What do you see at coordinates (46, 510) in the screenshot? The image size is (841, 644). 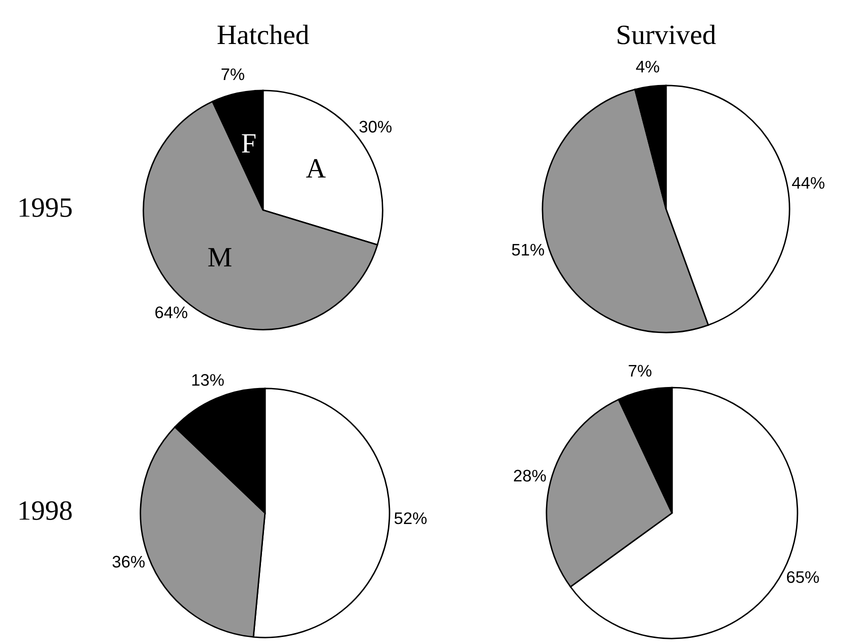 I see `text: 1998` at bounding box center [46, 510].